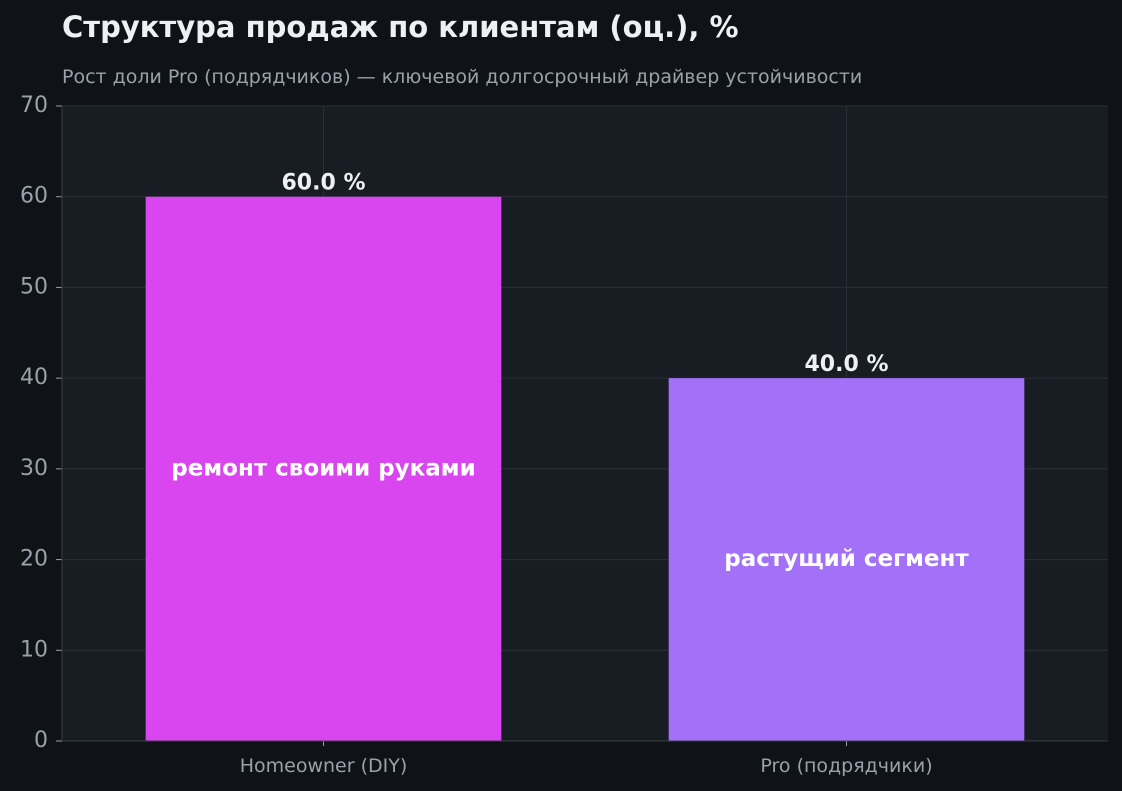 Image resolution: width=1122 pixels, height=791 pixels. I want to click on bar-annotation: растущий сегмент, so click(846, 559).